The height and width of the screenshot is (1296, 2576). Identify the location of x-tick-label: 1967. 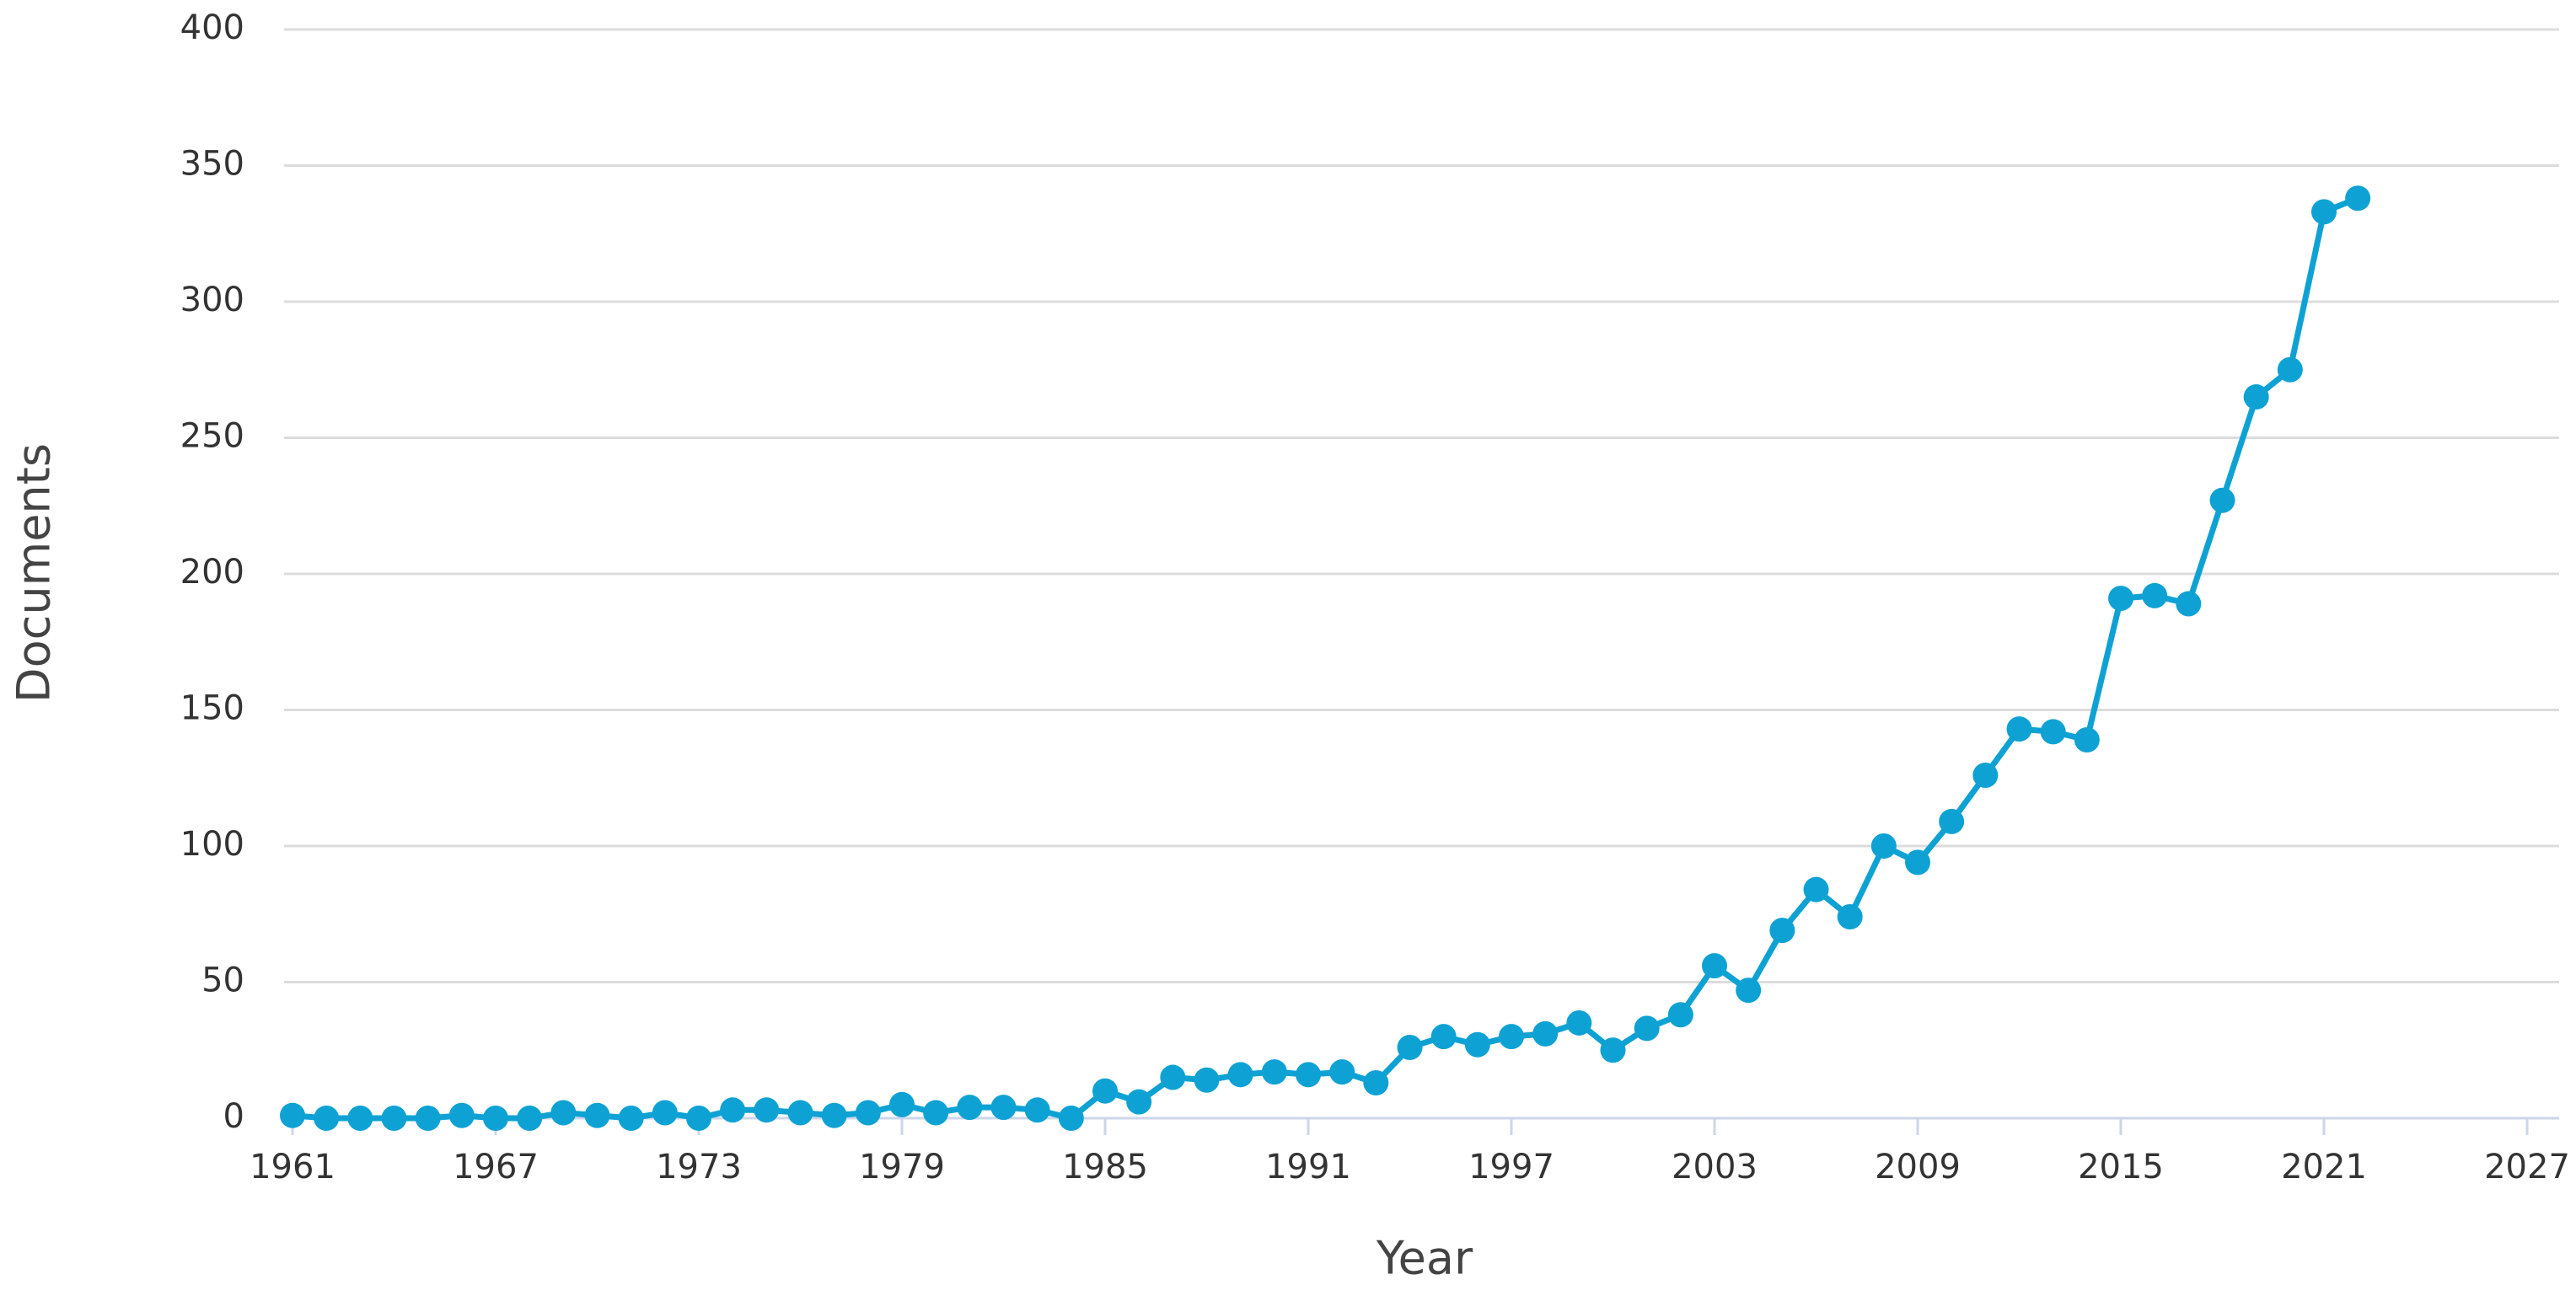
(496, 1167).